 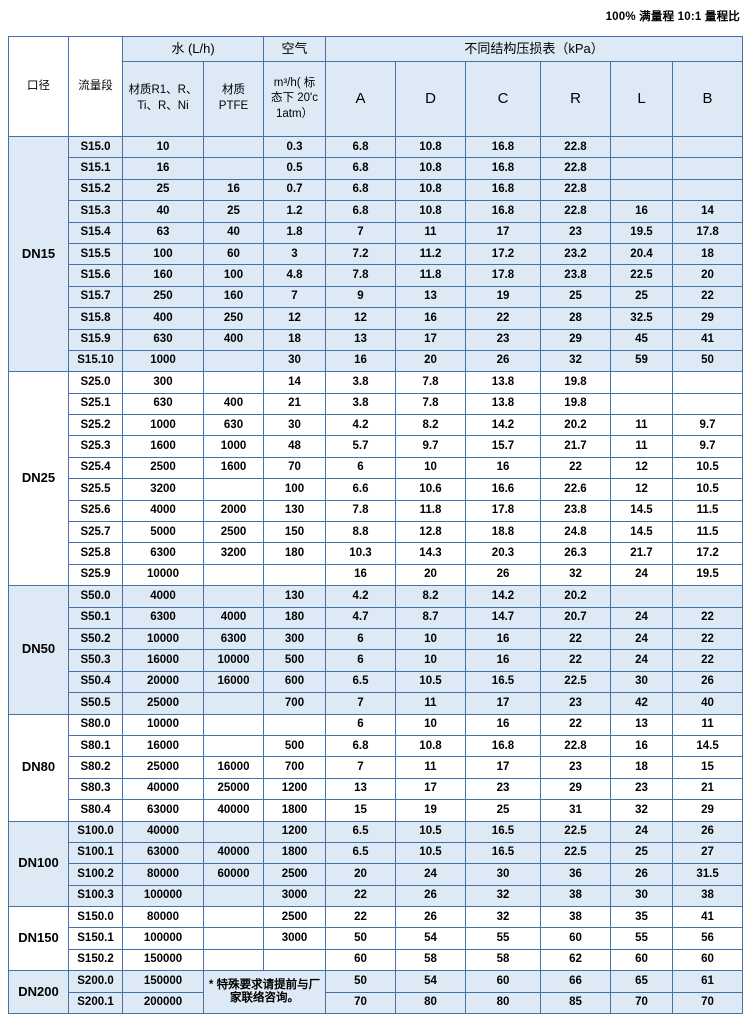 I want to click on segment-cell: S200.0, so click(x=95, y=981).